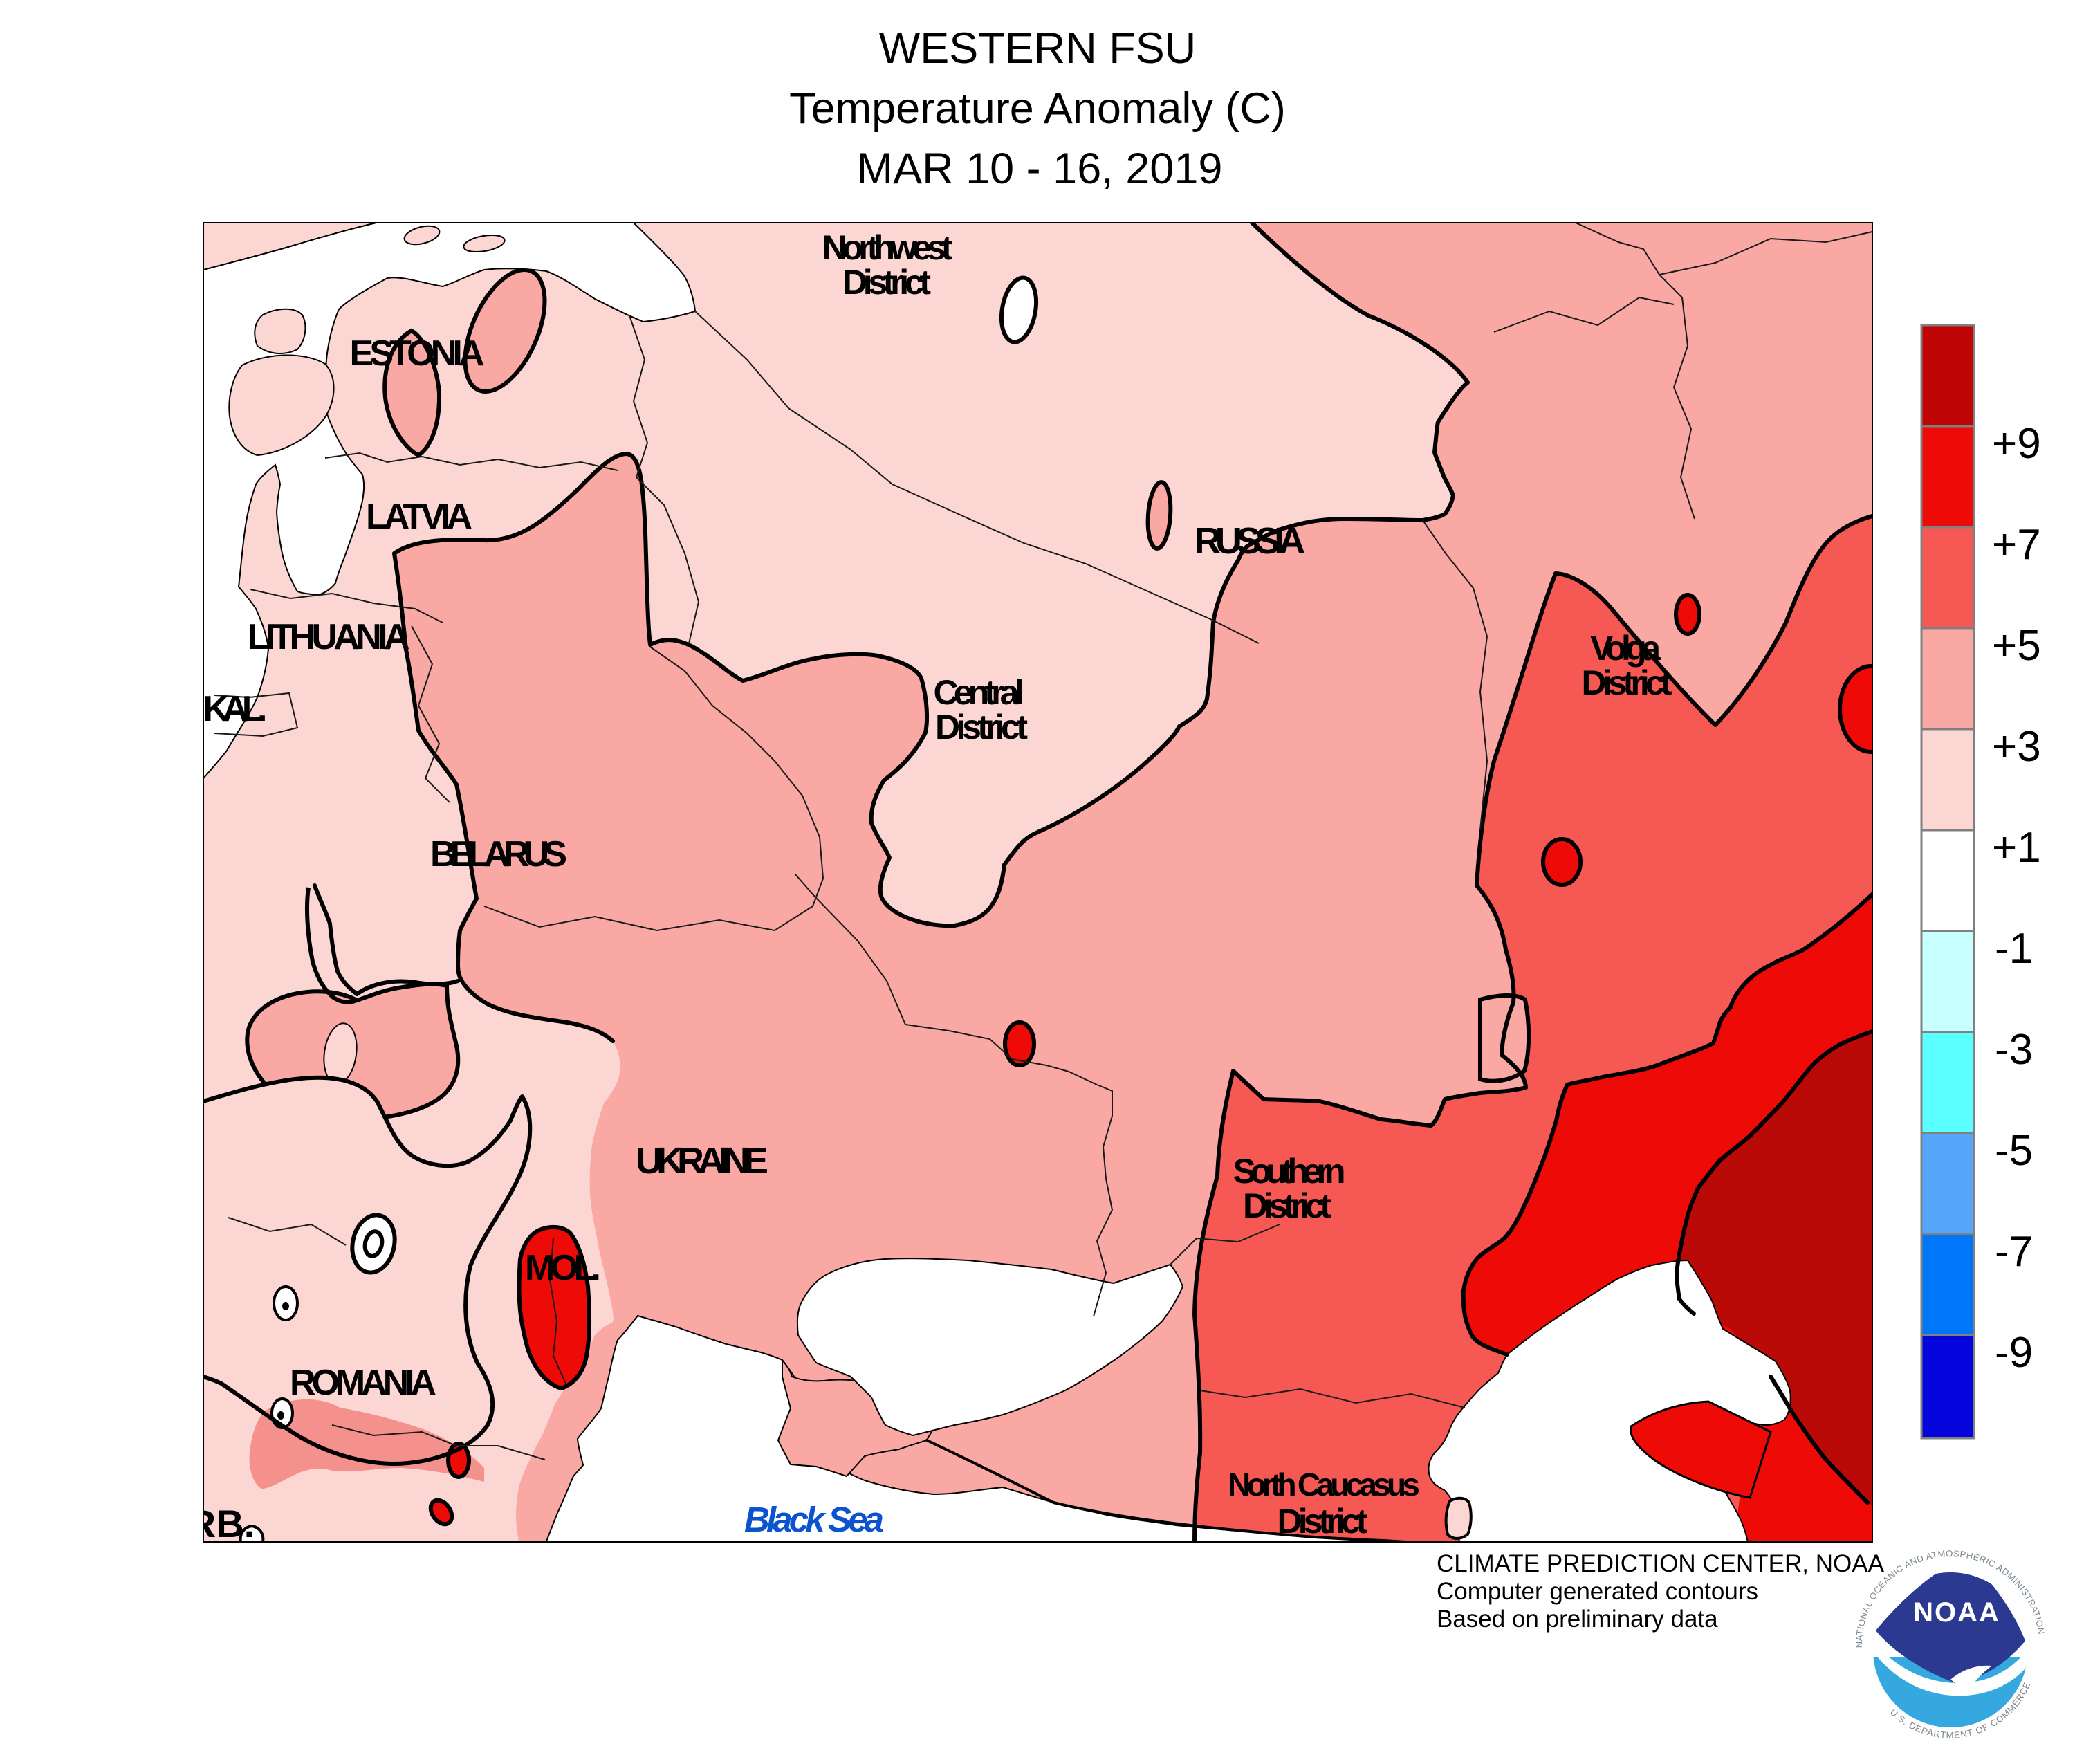 Image resolution: width=2075 pixels, height=1764 pixels. I want to click on svg-text: LITHUANIA, so click(329, 637).